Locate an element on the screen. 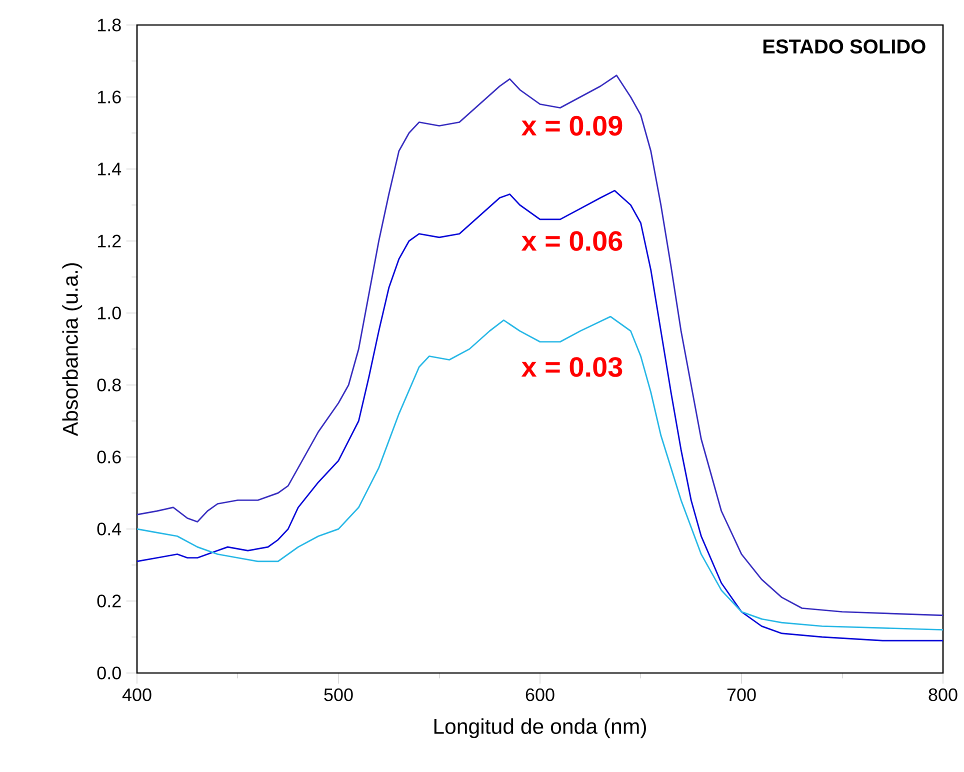  x-axis-title: Longitud de onda (nm) is located at coordinates (540, 728).